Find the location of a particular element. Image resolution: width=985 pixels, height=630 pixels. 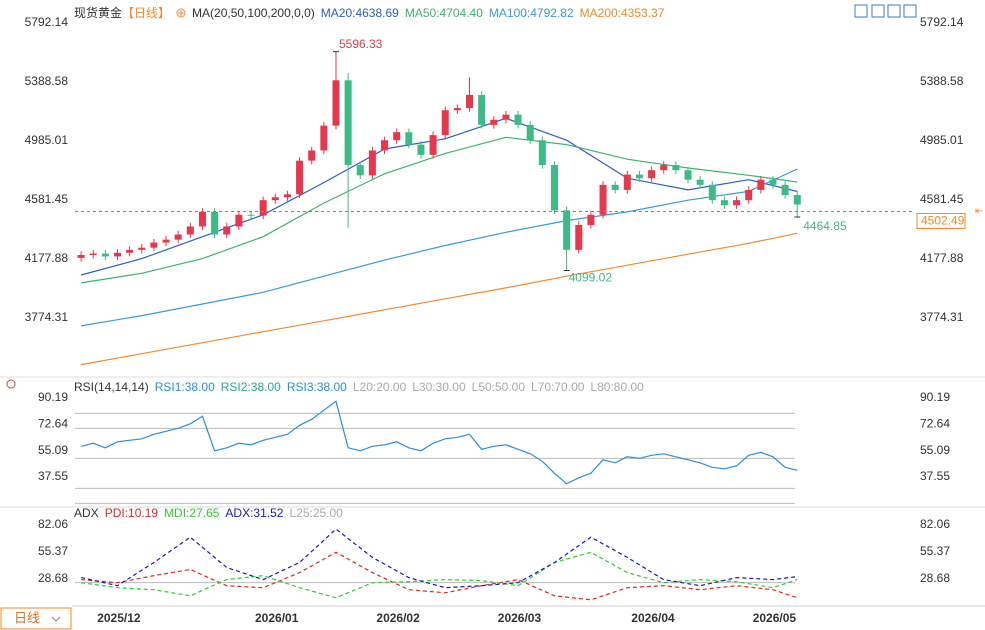

instrument-title: 现货黄金 is located at coordinates (98, 13).